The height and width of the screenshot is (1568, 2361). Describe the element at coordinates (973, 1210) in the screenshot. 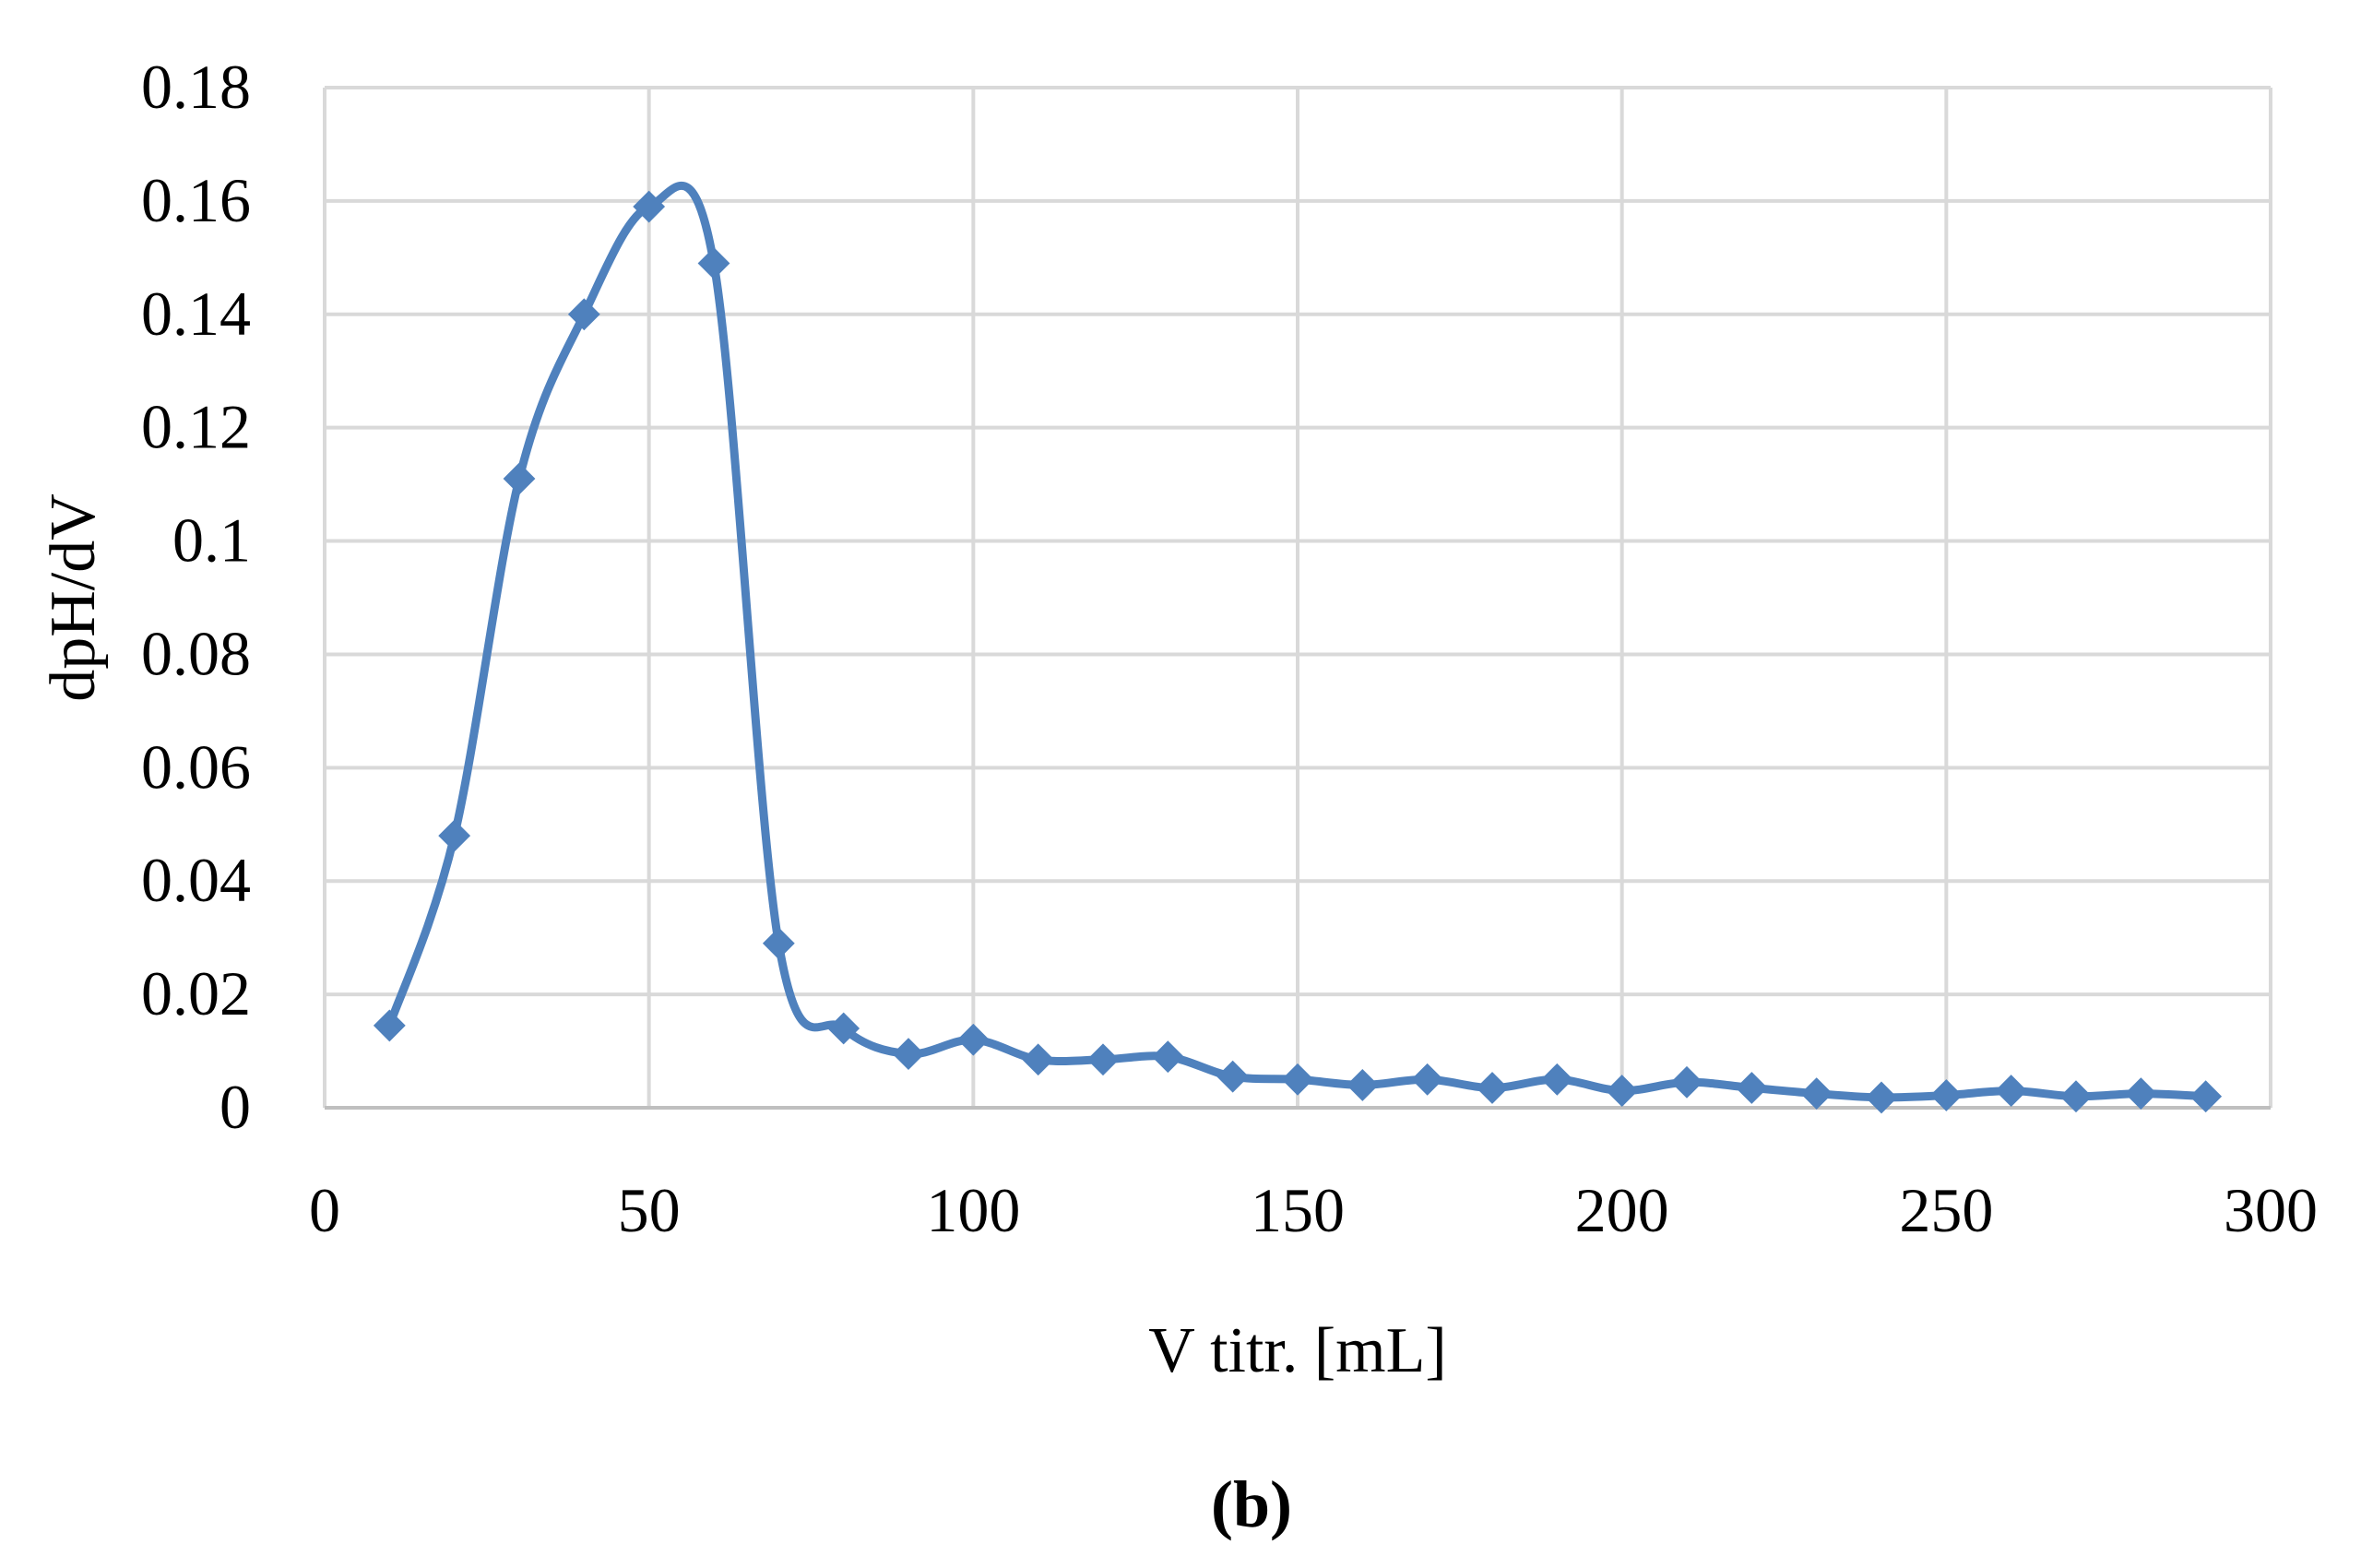

I see `x-tick-label: 100` at that location.